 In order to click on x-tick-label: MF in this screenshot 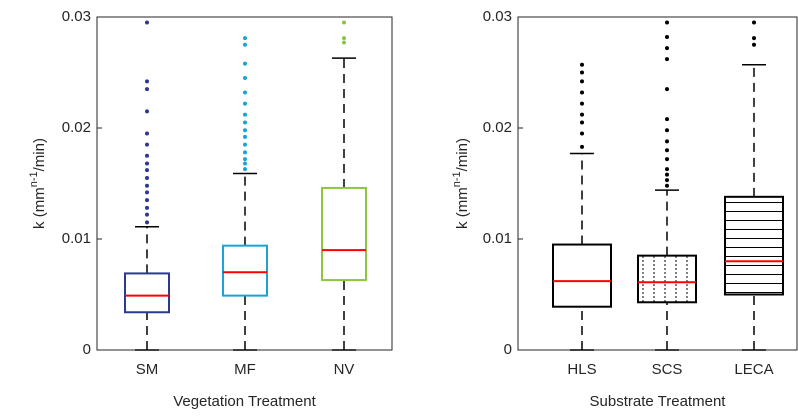, I will do `click(245, 369)`.